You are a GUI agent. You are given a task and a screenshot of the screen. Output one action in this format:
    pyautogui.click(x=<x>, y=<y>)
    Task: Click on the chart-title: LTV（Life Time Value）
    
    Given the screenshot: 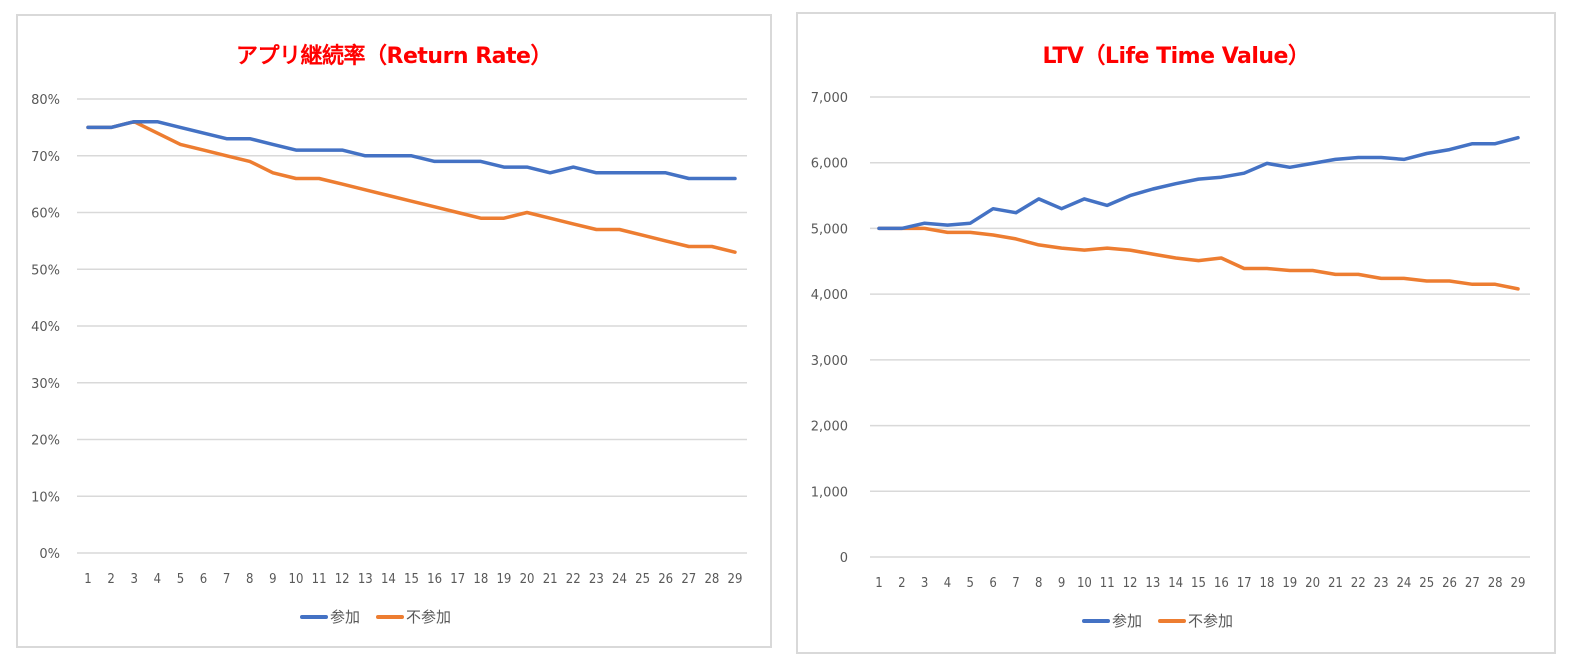 What is the action you would take?
    pyautogui.click(x=1176, y=56)
    